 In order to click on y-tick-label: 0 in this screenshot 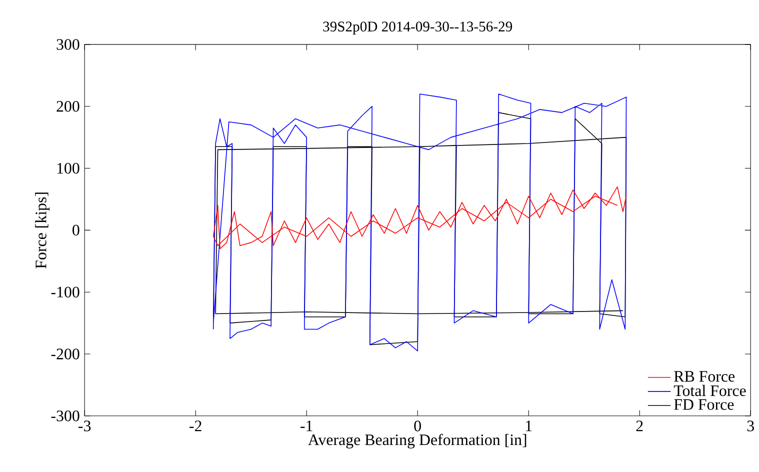, I will do `click(76, 230)`.